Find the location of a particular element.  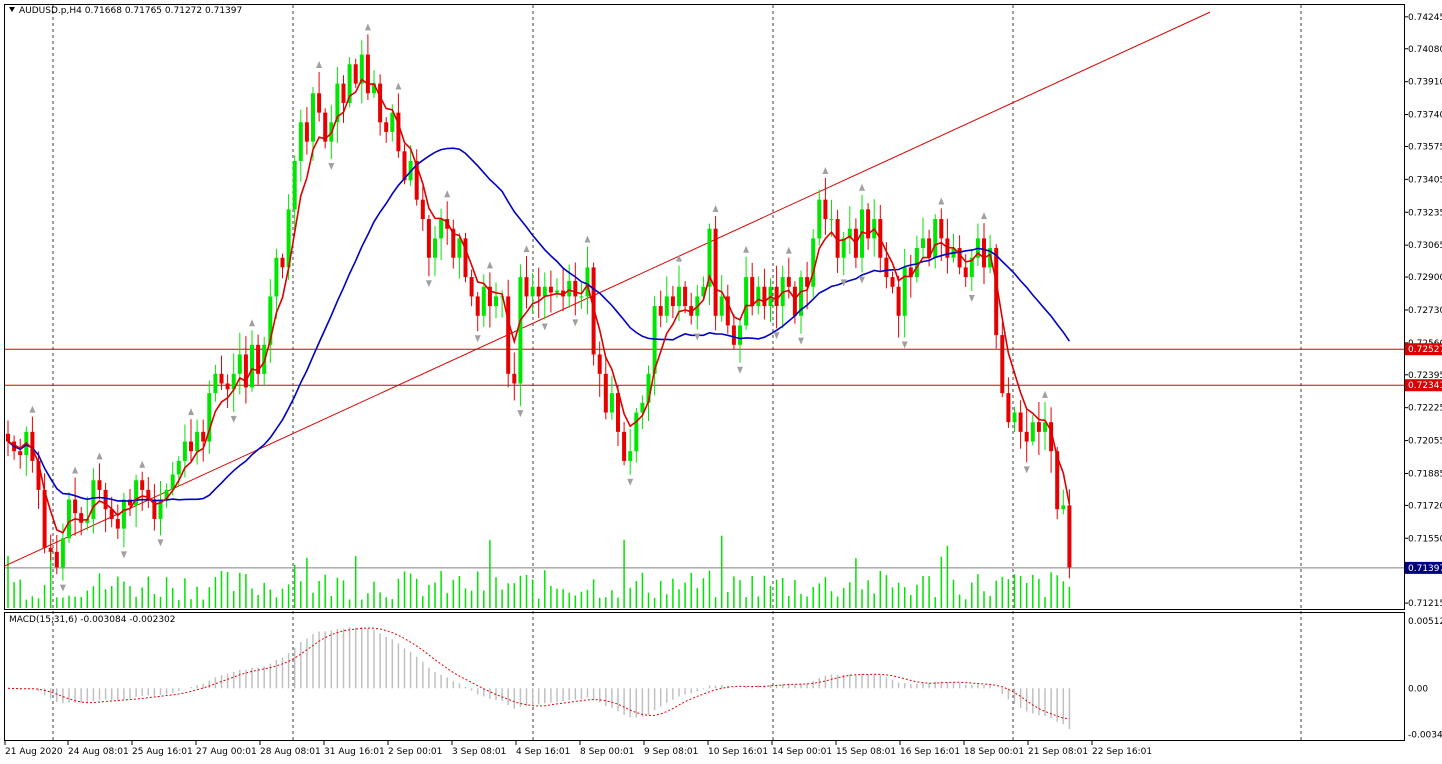

price-tag-label: 0.72341 is located at coordinates (1425, 386).